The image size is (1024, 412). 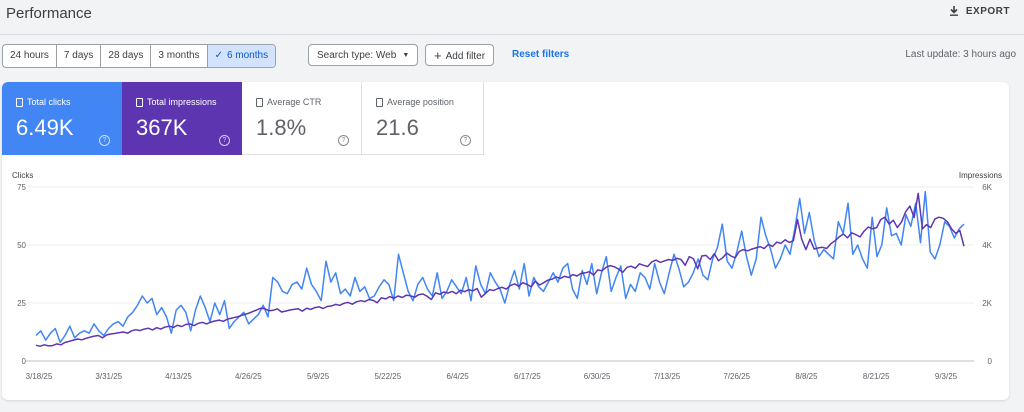 What do you see at coordinates (281, 127) in the screenshot?
I see `metric-value: 1.8%` at bounding box center [281, 127].